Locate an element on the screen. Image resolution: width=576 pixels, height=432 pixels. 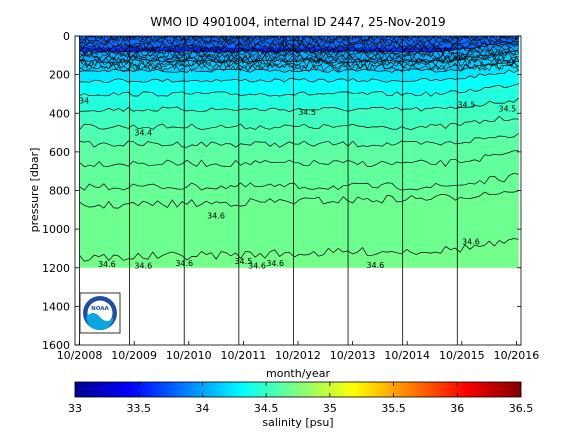
y-tick-label: 1200 is located at coordinates (56, 268).